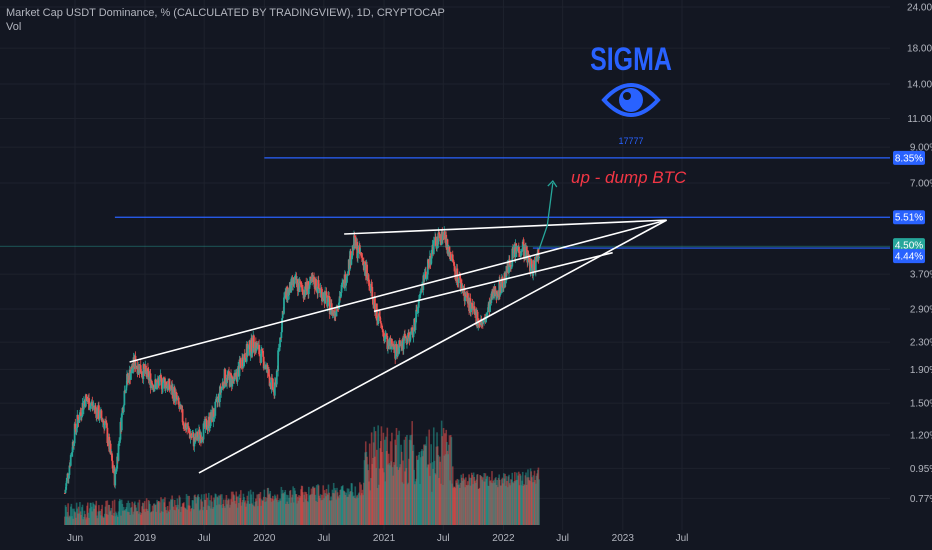 The width and height of the screenshot is (932, 550). What do you see at coordinates (921, 148) in the screenshot?
I see `y-tick-label: 9.00%` at bounding box center [921, 148].